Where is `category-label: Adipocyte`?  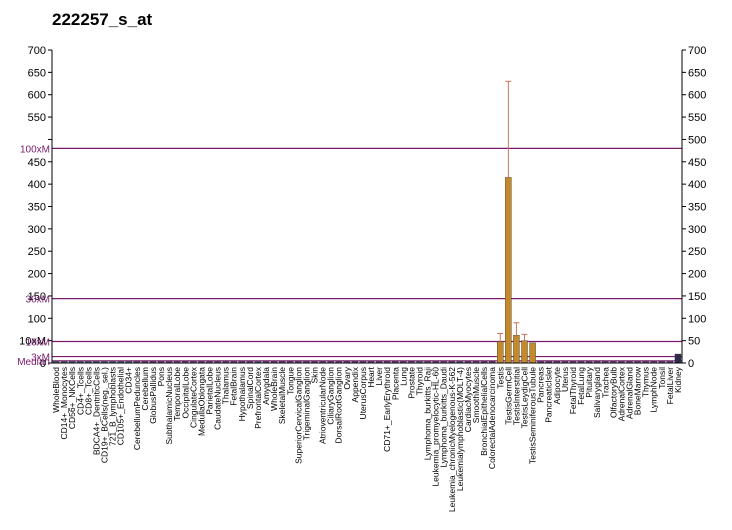 category-label: Adipocyte is located at coordinates (557, 386).